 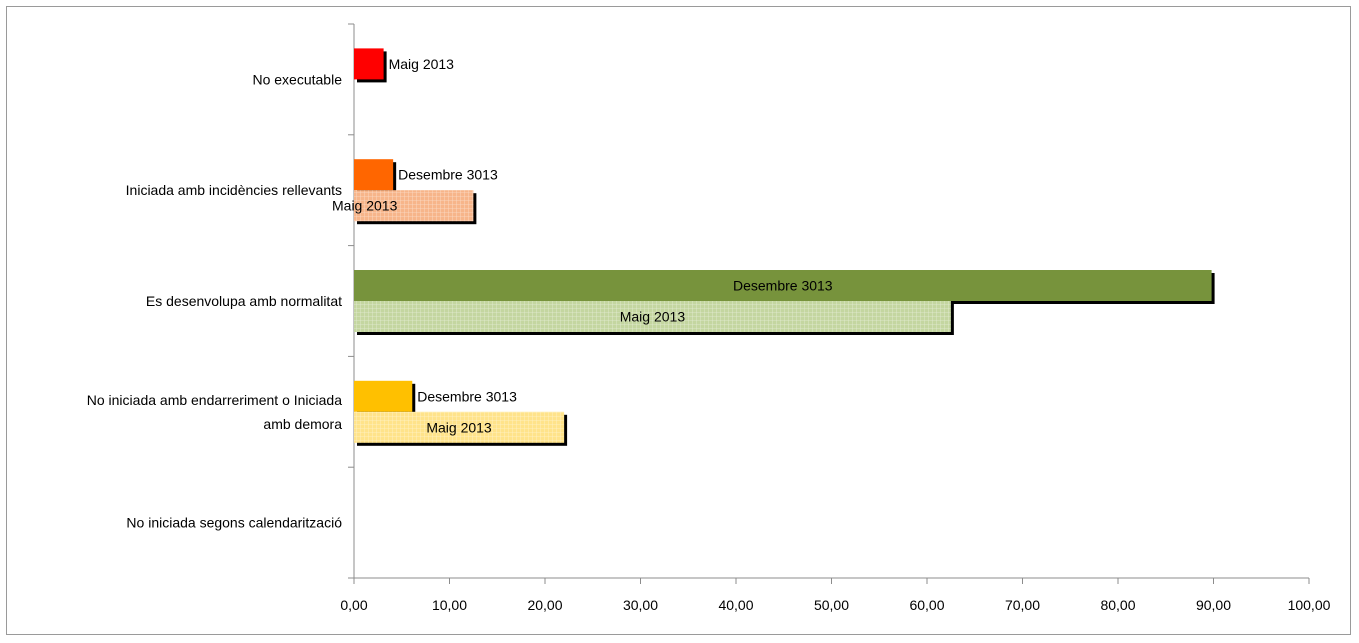 I want to click on category-label: Es desenvolupa amb normalitat, so click(x=244, y=301).